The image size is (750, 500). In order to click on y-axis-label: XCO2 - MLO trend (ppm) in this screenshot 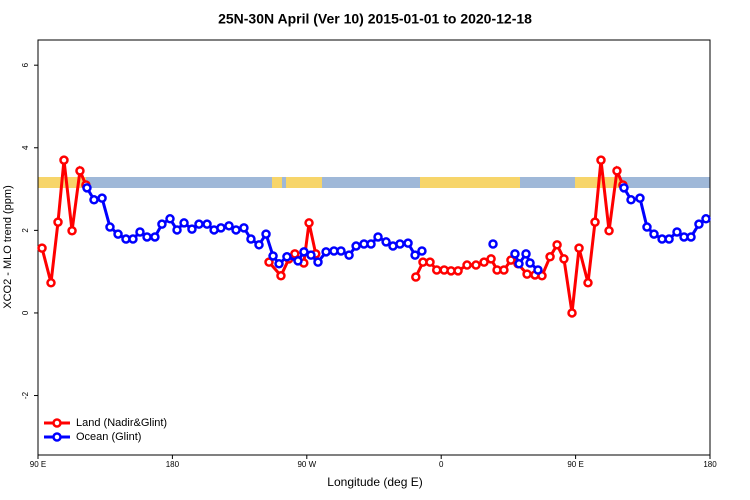, I will do `click(8, 246)`.